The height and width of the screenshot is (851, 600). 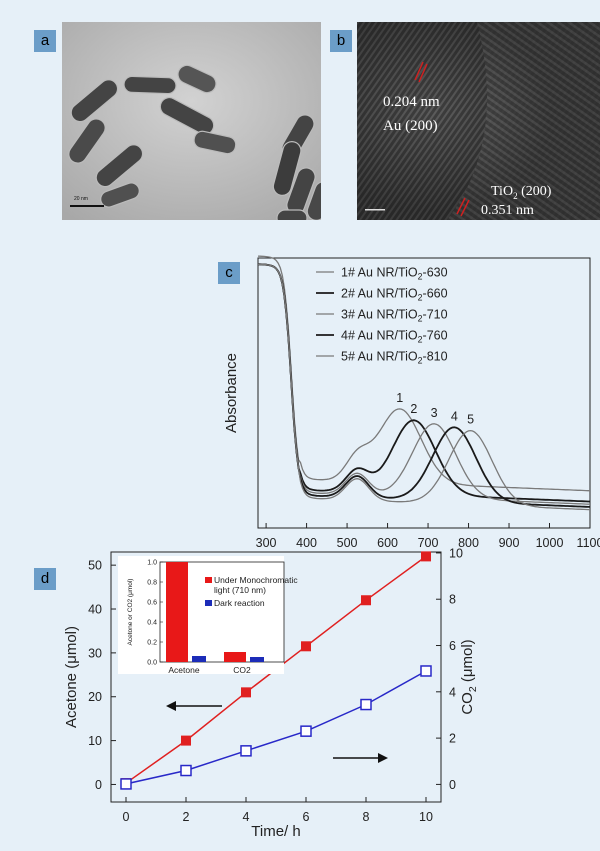 What do you see at coordinates (341, 41) in the screenshot?
I see `panel-label-b: b` at bounding box center [341, 41].